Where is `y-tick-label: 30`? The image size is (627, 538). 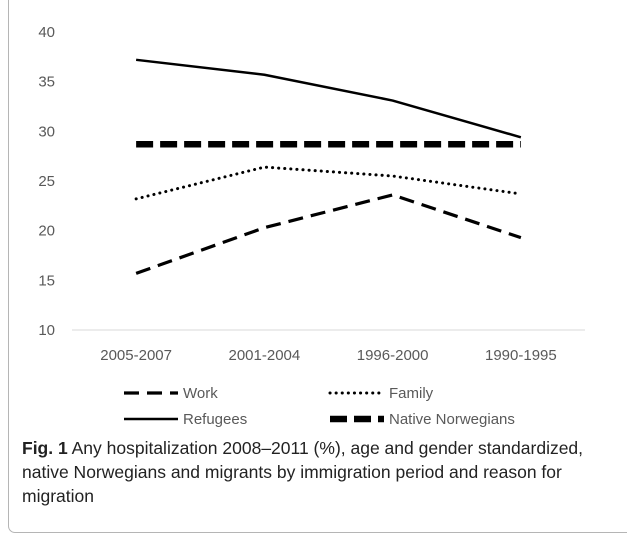 y-tick-label: 30 is located at coordinates (46, 131).